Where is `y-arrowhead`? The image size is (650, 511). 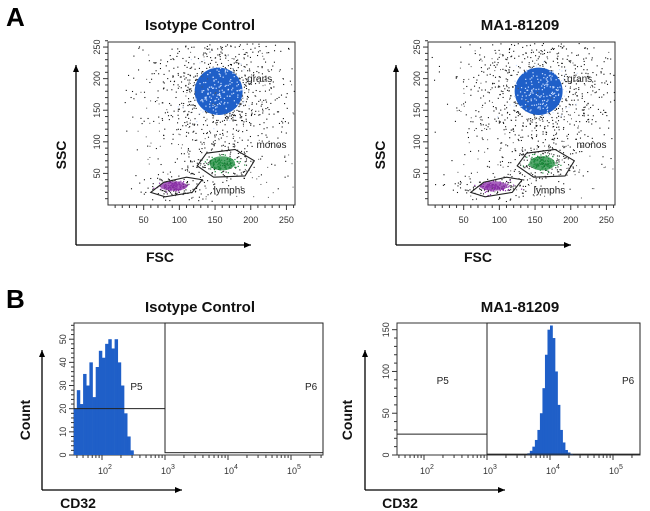
y-arrowhead is located at coordinates (76, 68).